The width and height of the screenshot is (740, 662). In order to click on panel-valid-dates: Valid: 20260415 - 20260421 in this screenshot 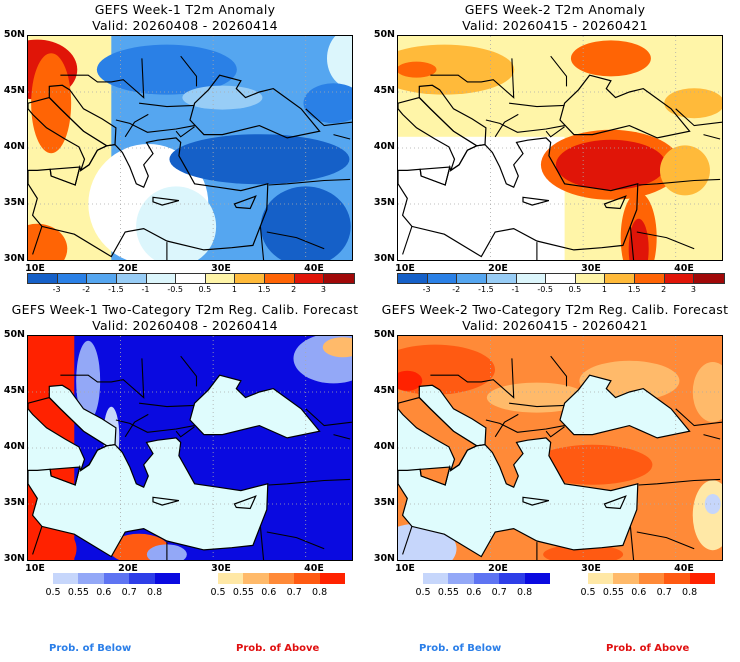, I will do `click(555, 325)`.